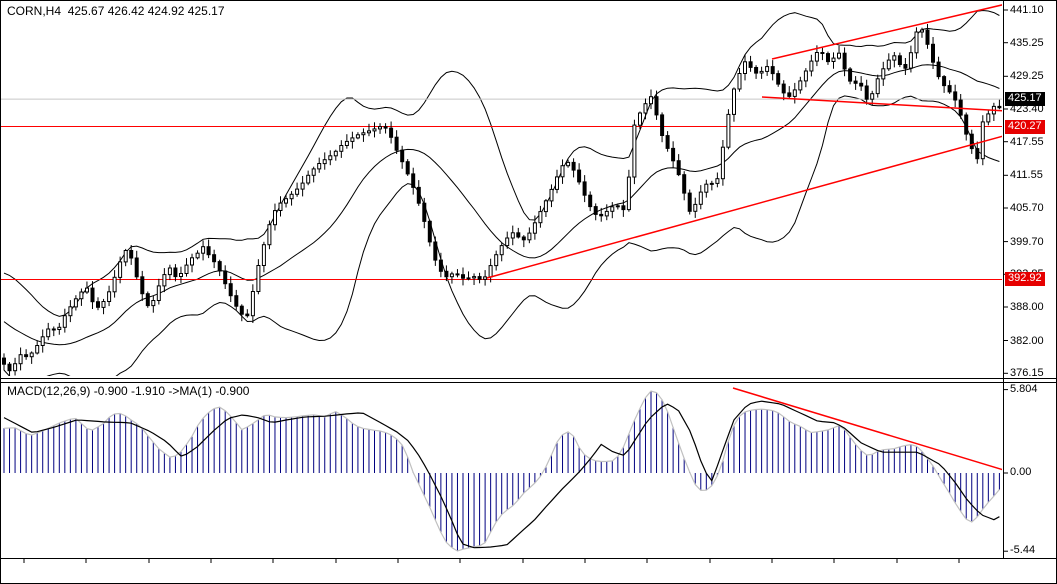 The height and width of the screenshot is (584, 1057). I want to click on price-axis-label: 388.00, so click(1027, 306).